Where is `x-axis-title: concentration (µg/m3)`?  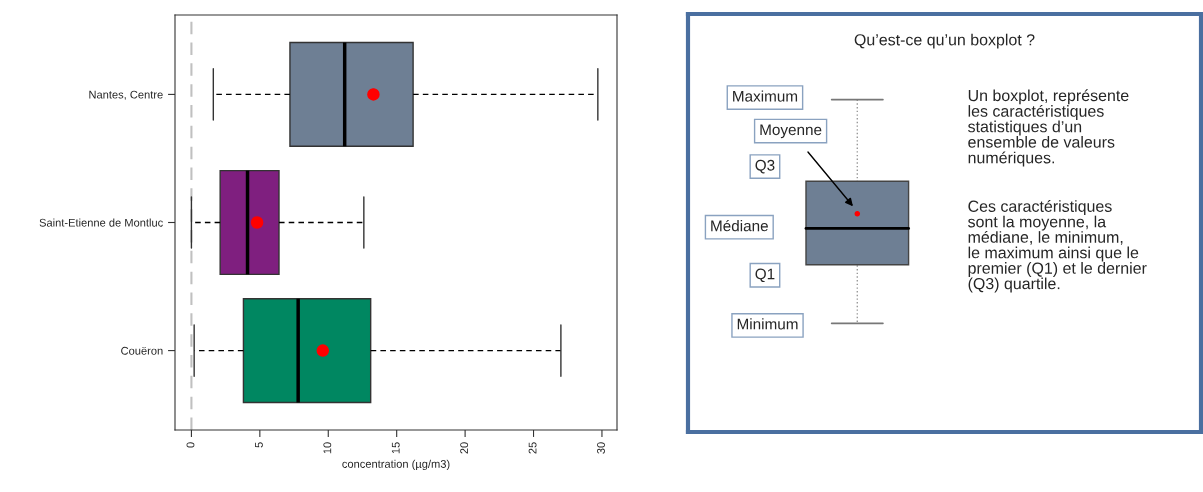 x-axis-title: concentration (µg/m3) is located at coordinates (396, 465).